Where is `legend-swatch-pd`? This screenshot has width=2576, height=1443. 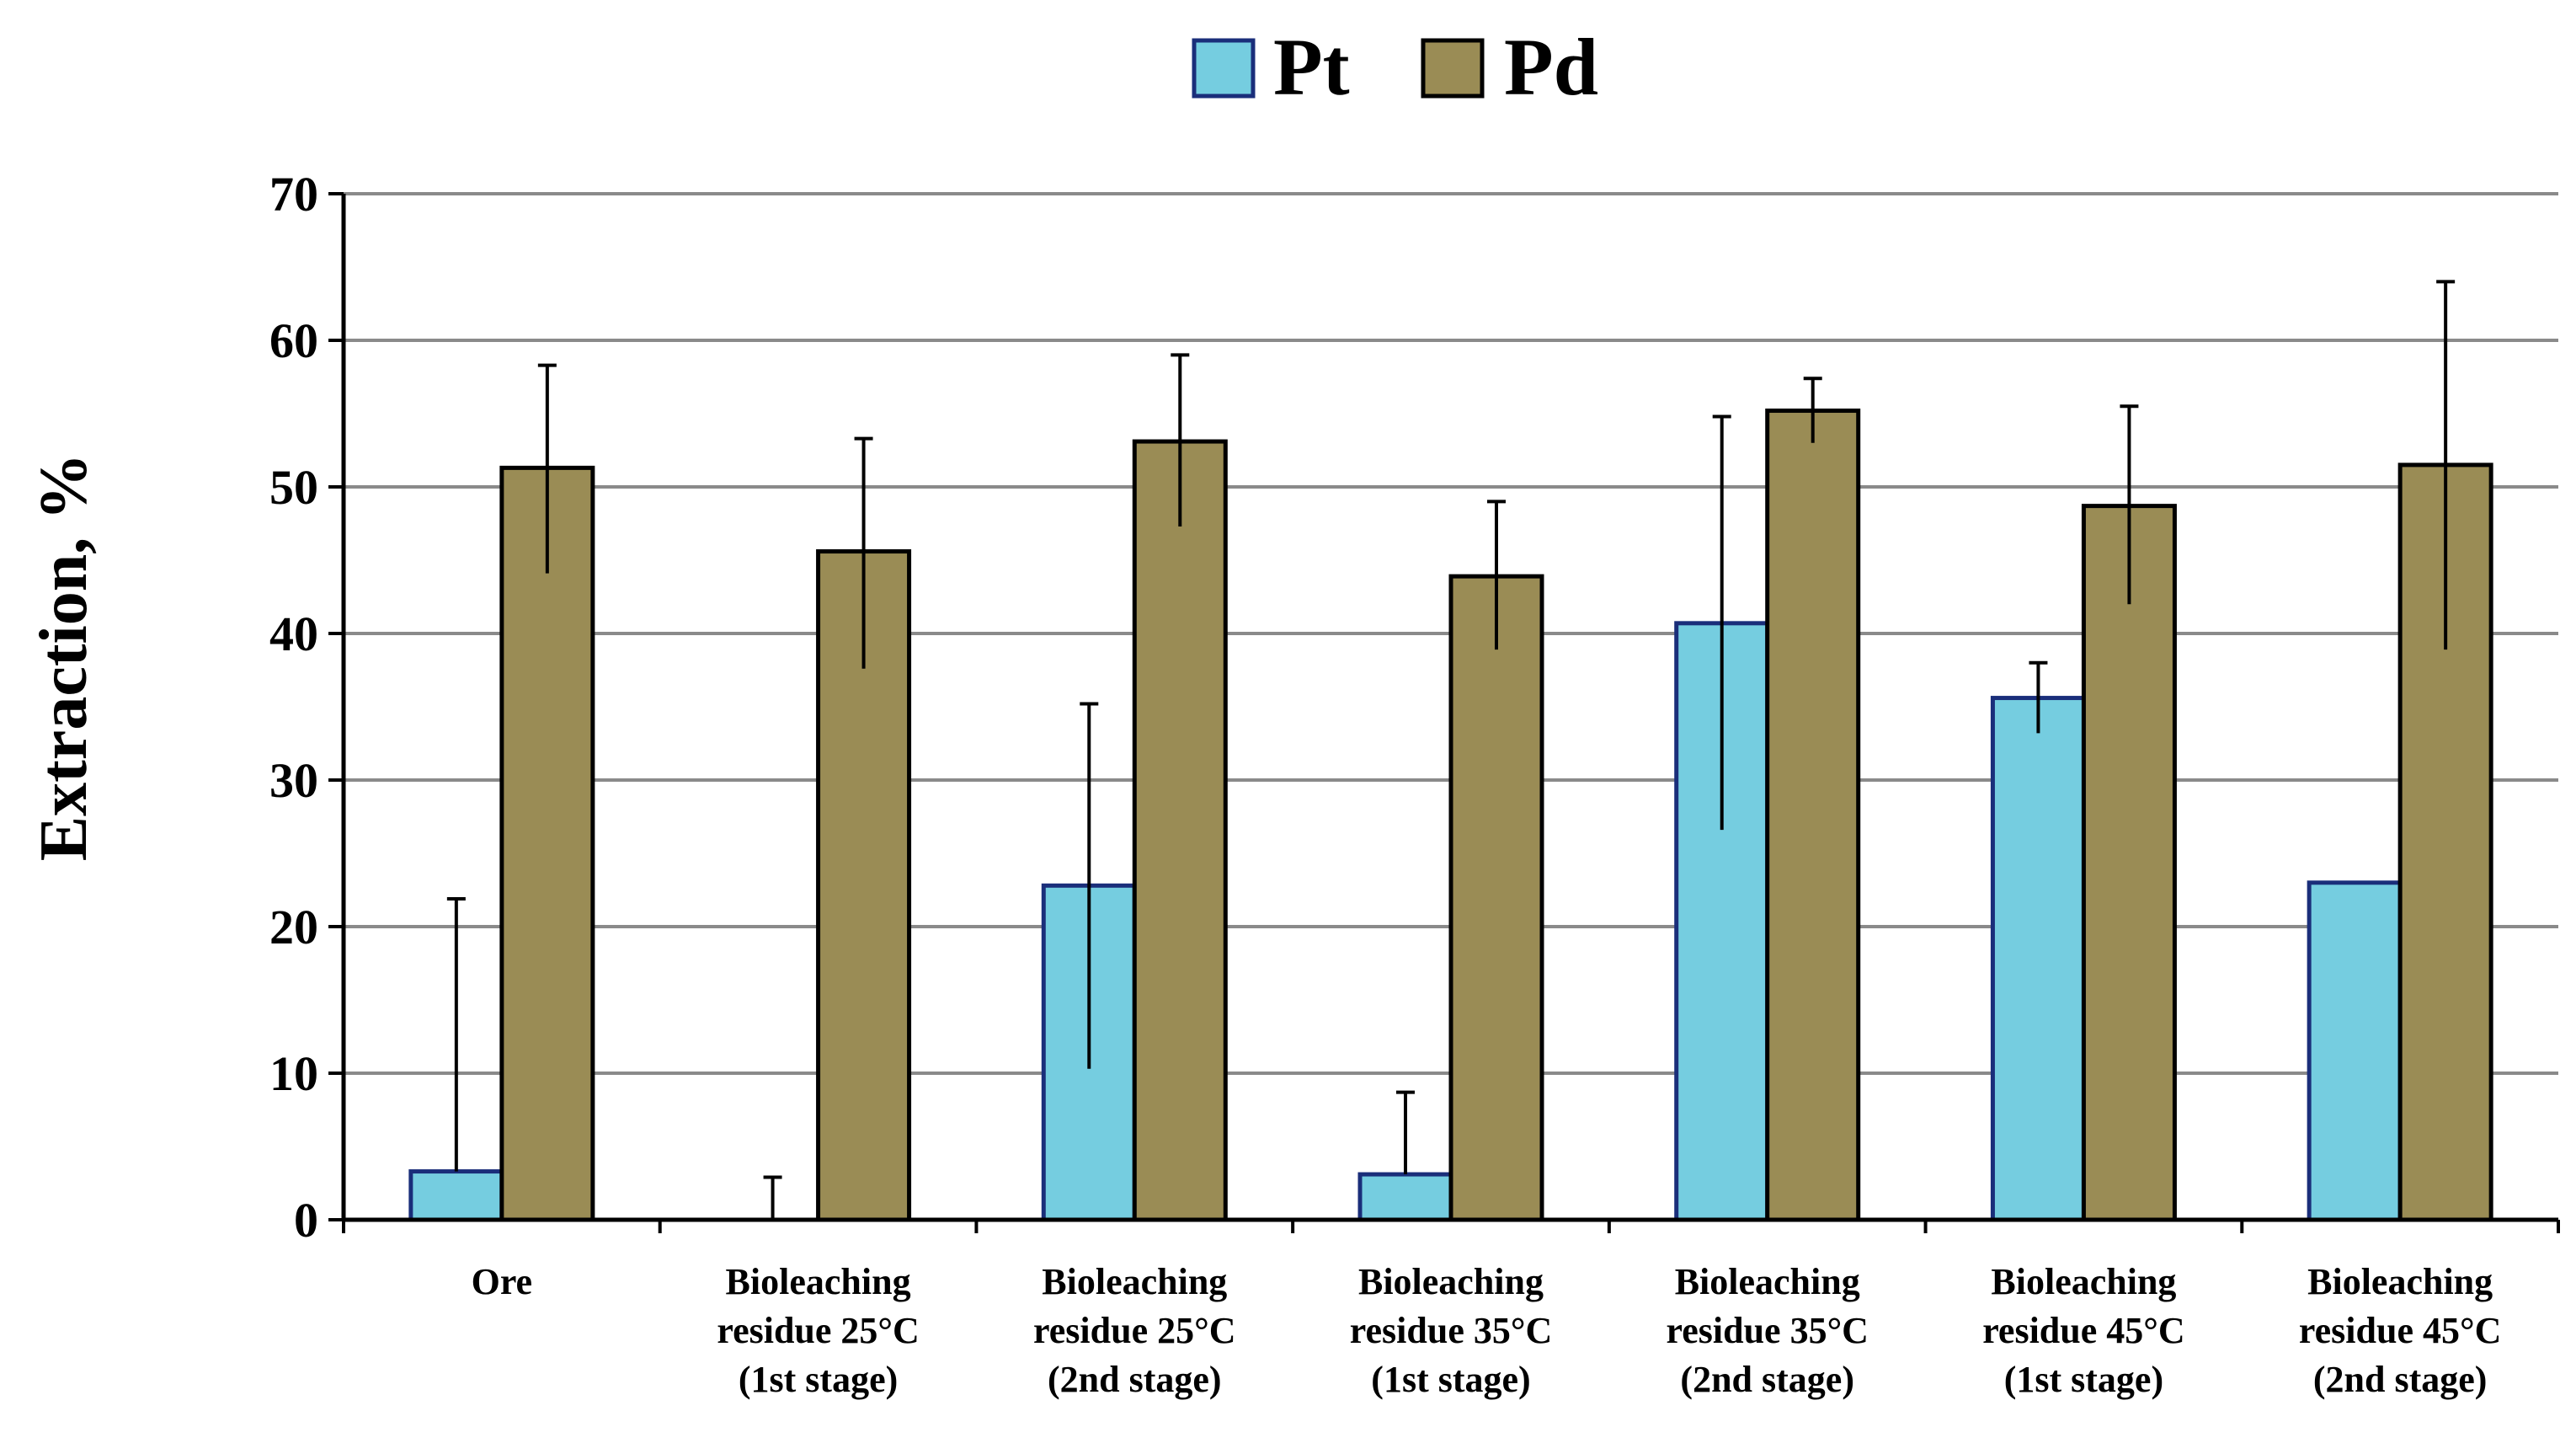
legend-swatch-pd is located at coordinates (1453, 68).